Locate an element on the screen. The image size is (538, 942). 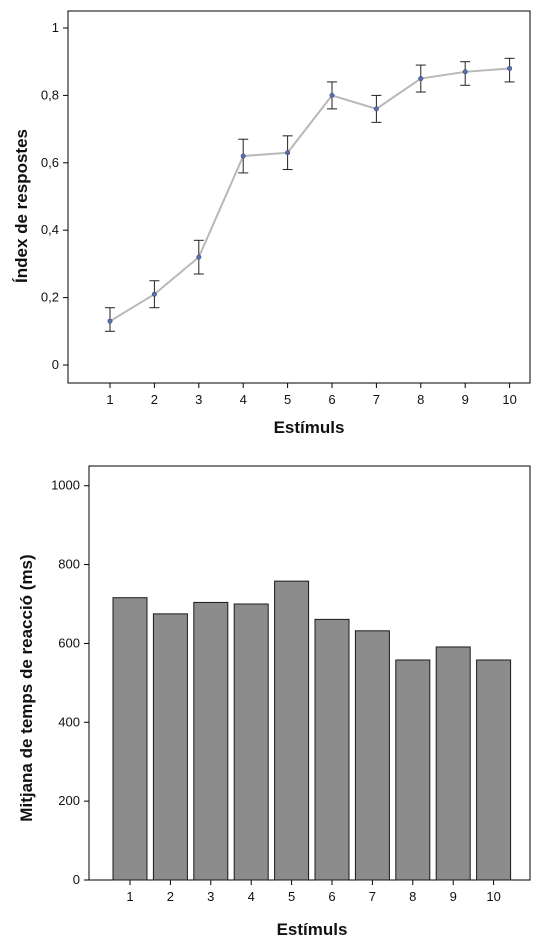
bar-chart-x-tick-label: 1 is located at coordinates (129, 896).